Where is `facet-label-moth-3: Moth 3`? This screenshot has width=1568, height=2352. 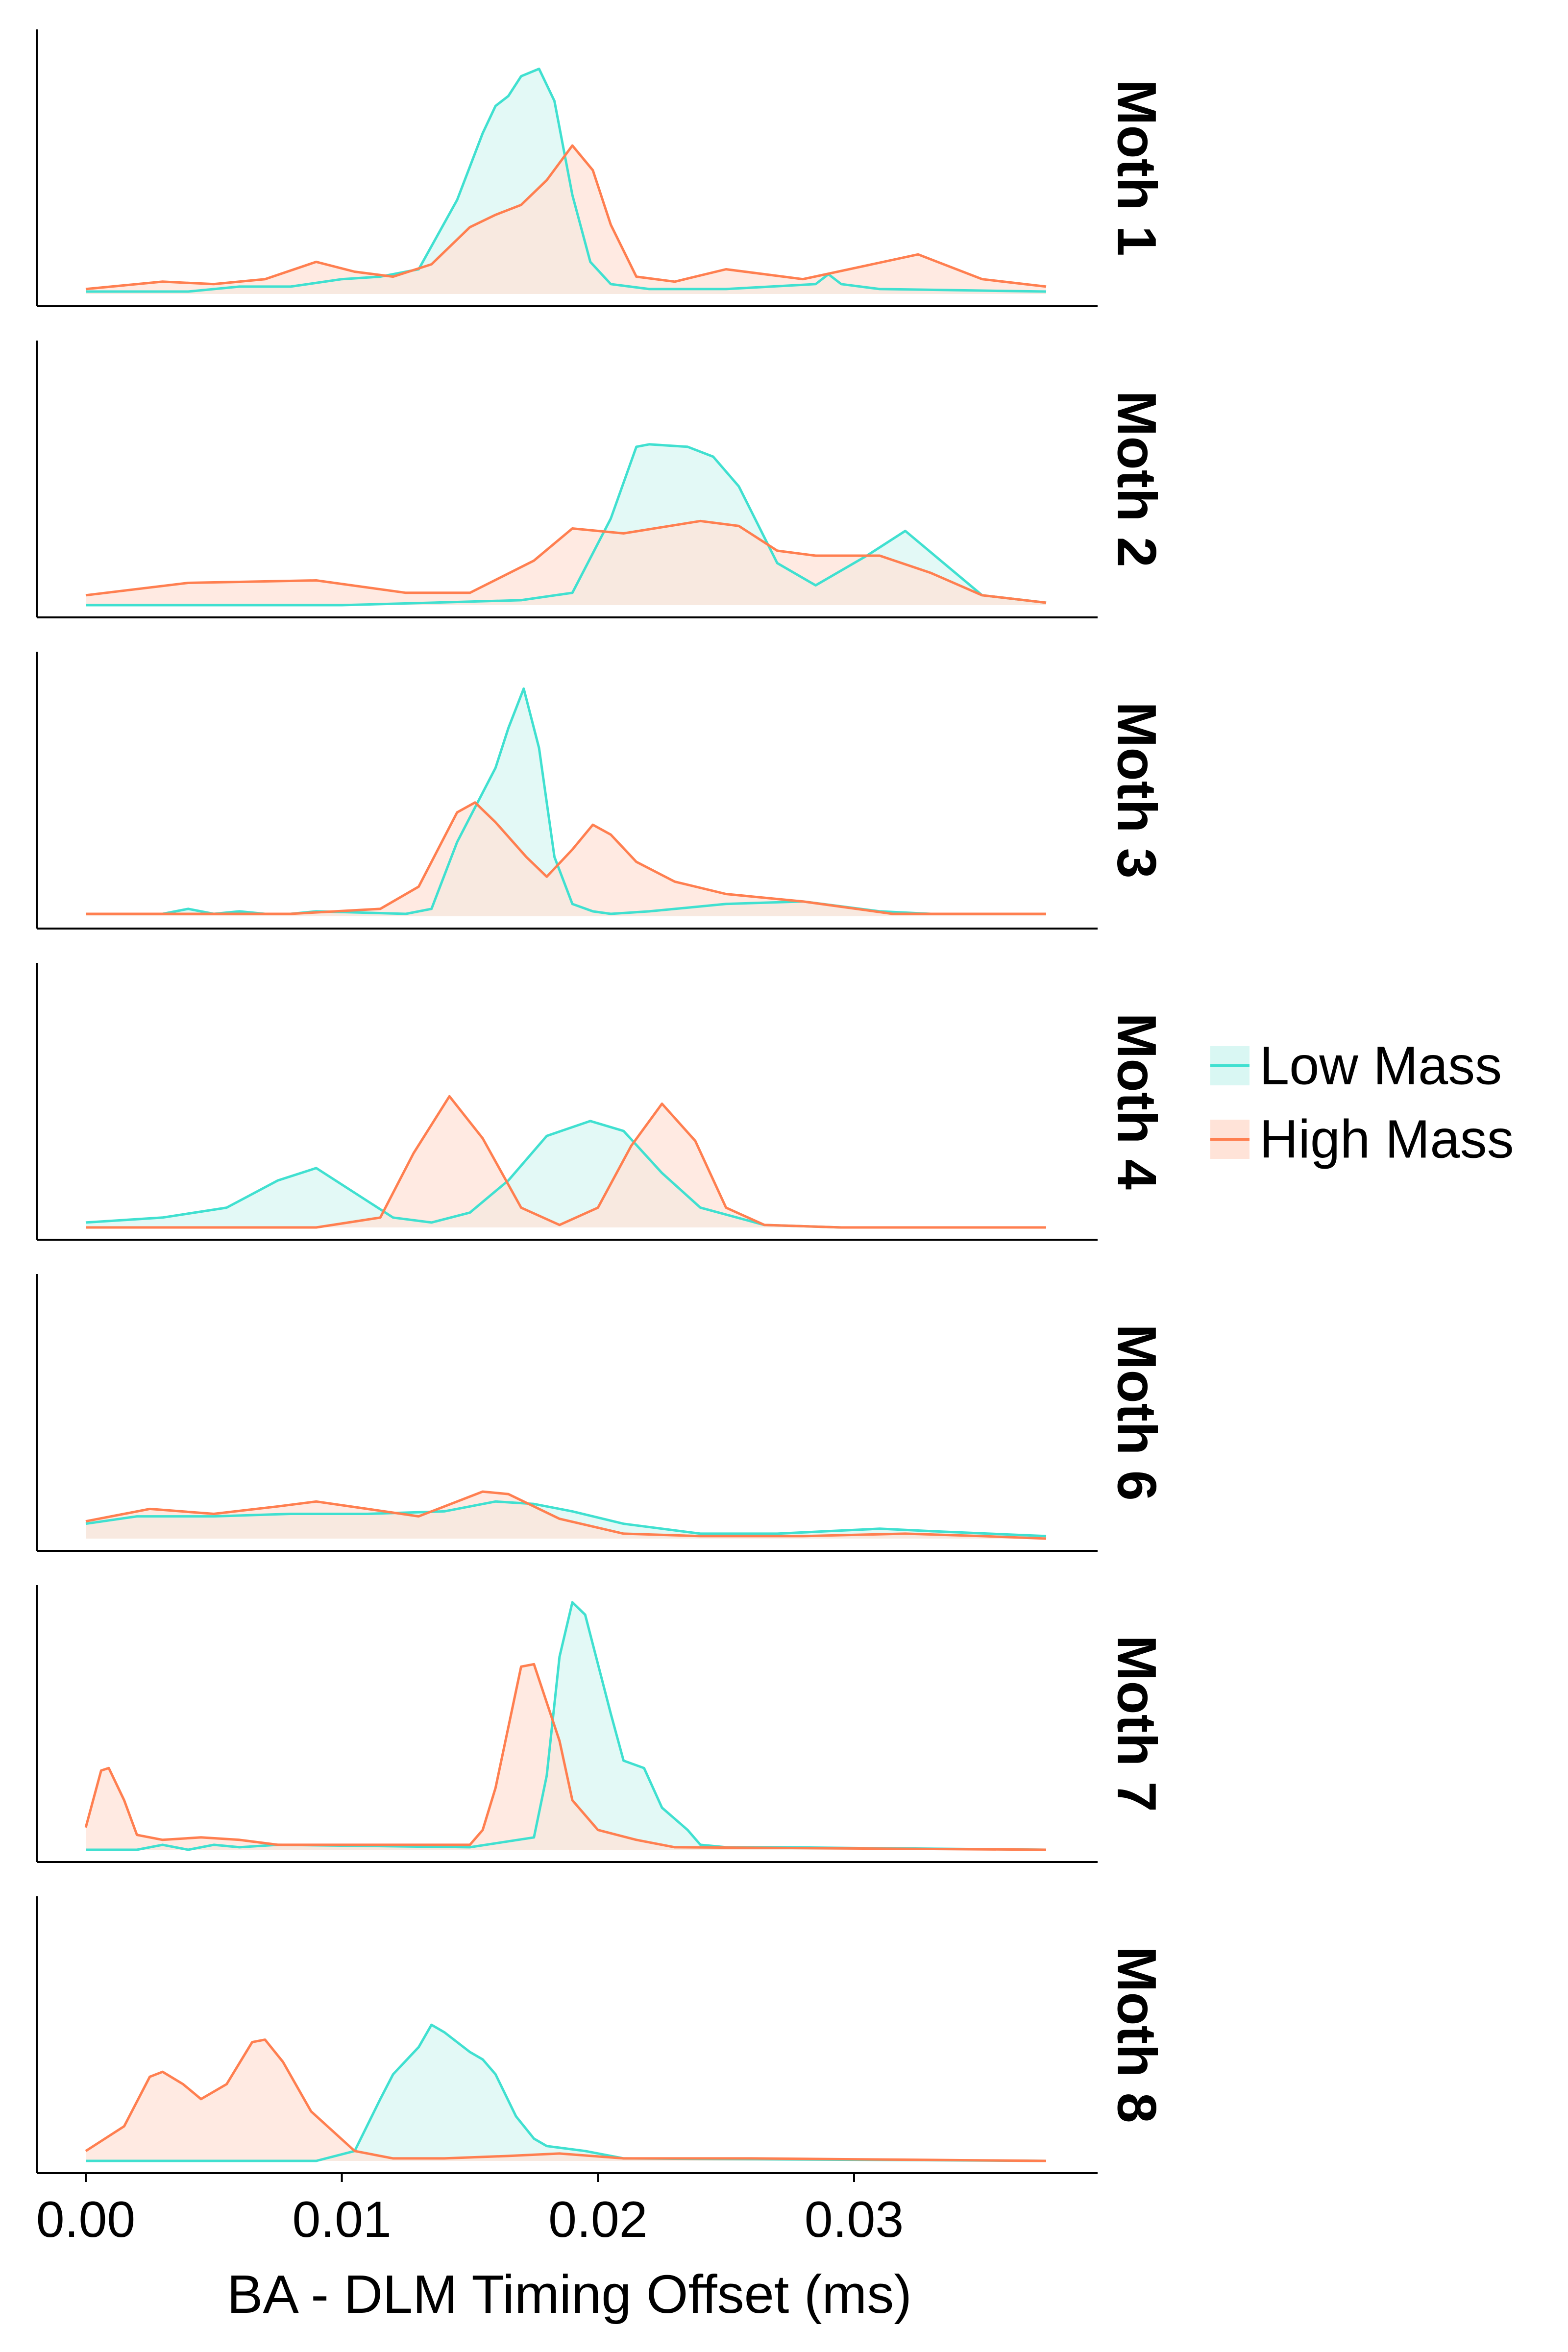 facet-label-moth-3: Moth 3 is located at coordinates (1137, 790).